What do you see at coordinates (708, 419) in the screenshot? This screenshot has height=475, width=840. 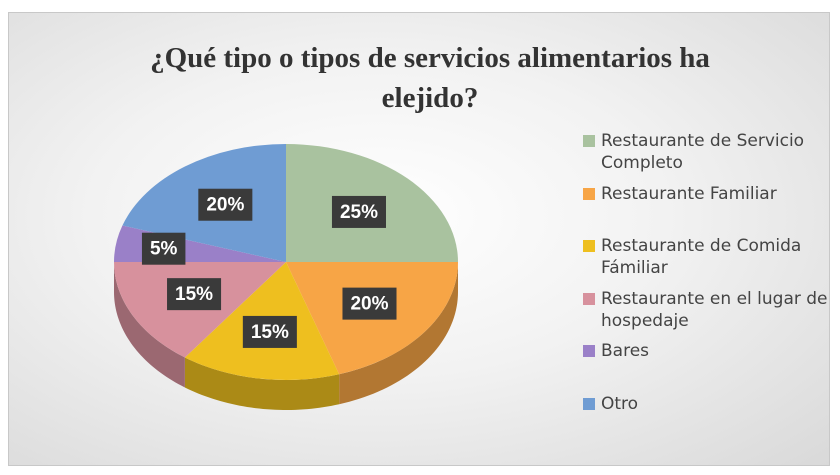 I see `legend-item: Otro` at bounding box center [708, 419].